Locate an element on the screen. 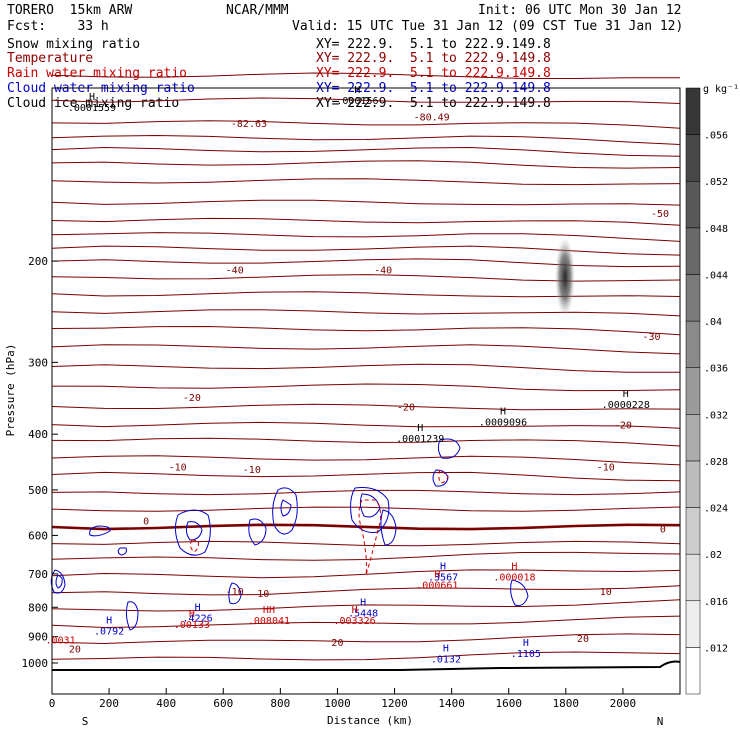 The height and width of the screenshot is (740, 740). field-name-temperature: Temperature is located at coordinates (50, 58).